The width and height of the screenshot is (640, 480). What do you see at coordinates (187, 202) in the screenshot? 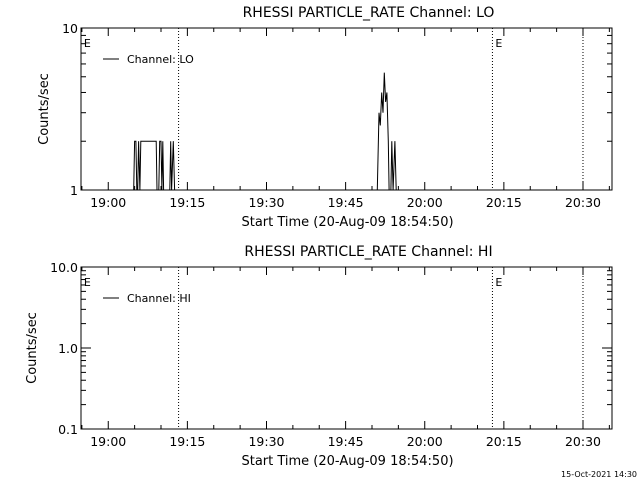
I see `panel-1-x-tick-label: 19:15` at bounding box center [187, 202].